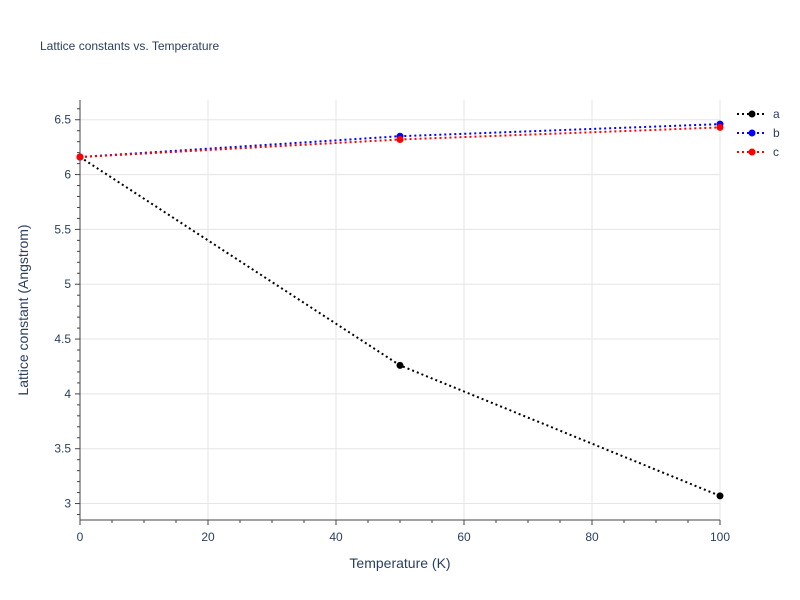  Describe the element at coordinates (130, 46) in the screenshot. I see `chart-title: Lattice constants vs. Temperature` at that location.